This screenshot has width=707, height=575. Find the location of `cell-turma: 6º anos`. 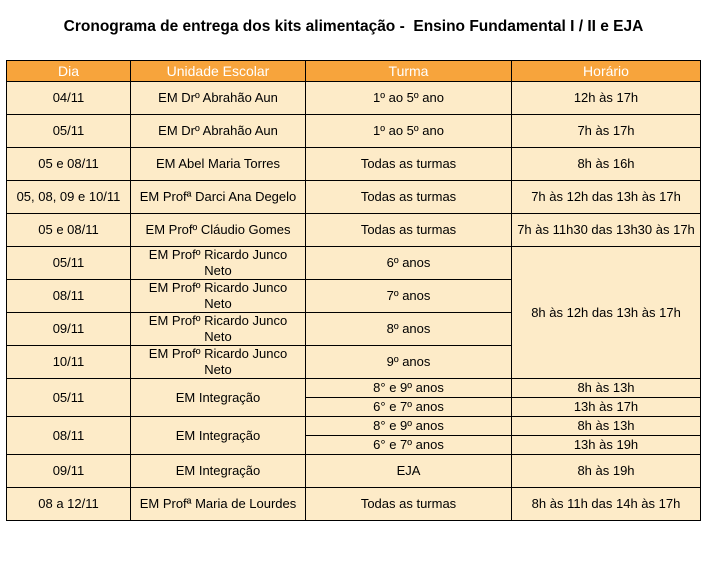

cell-turma: 6º anos is located at coordinates (408, 263).